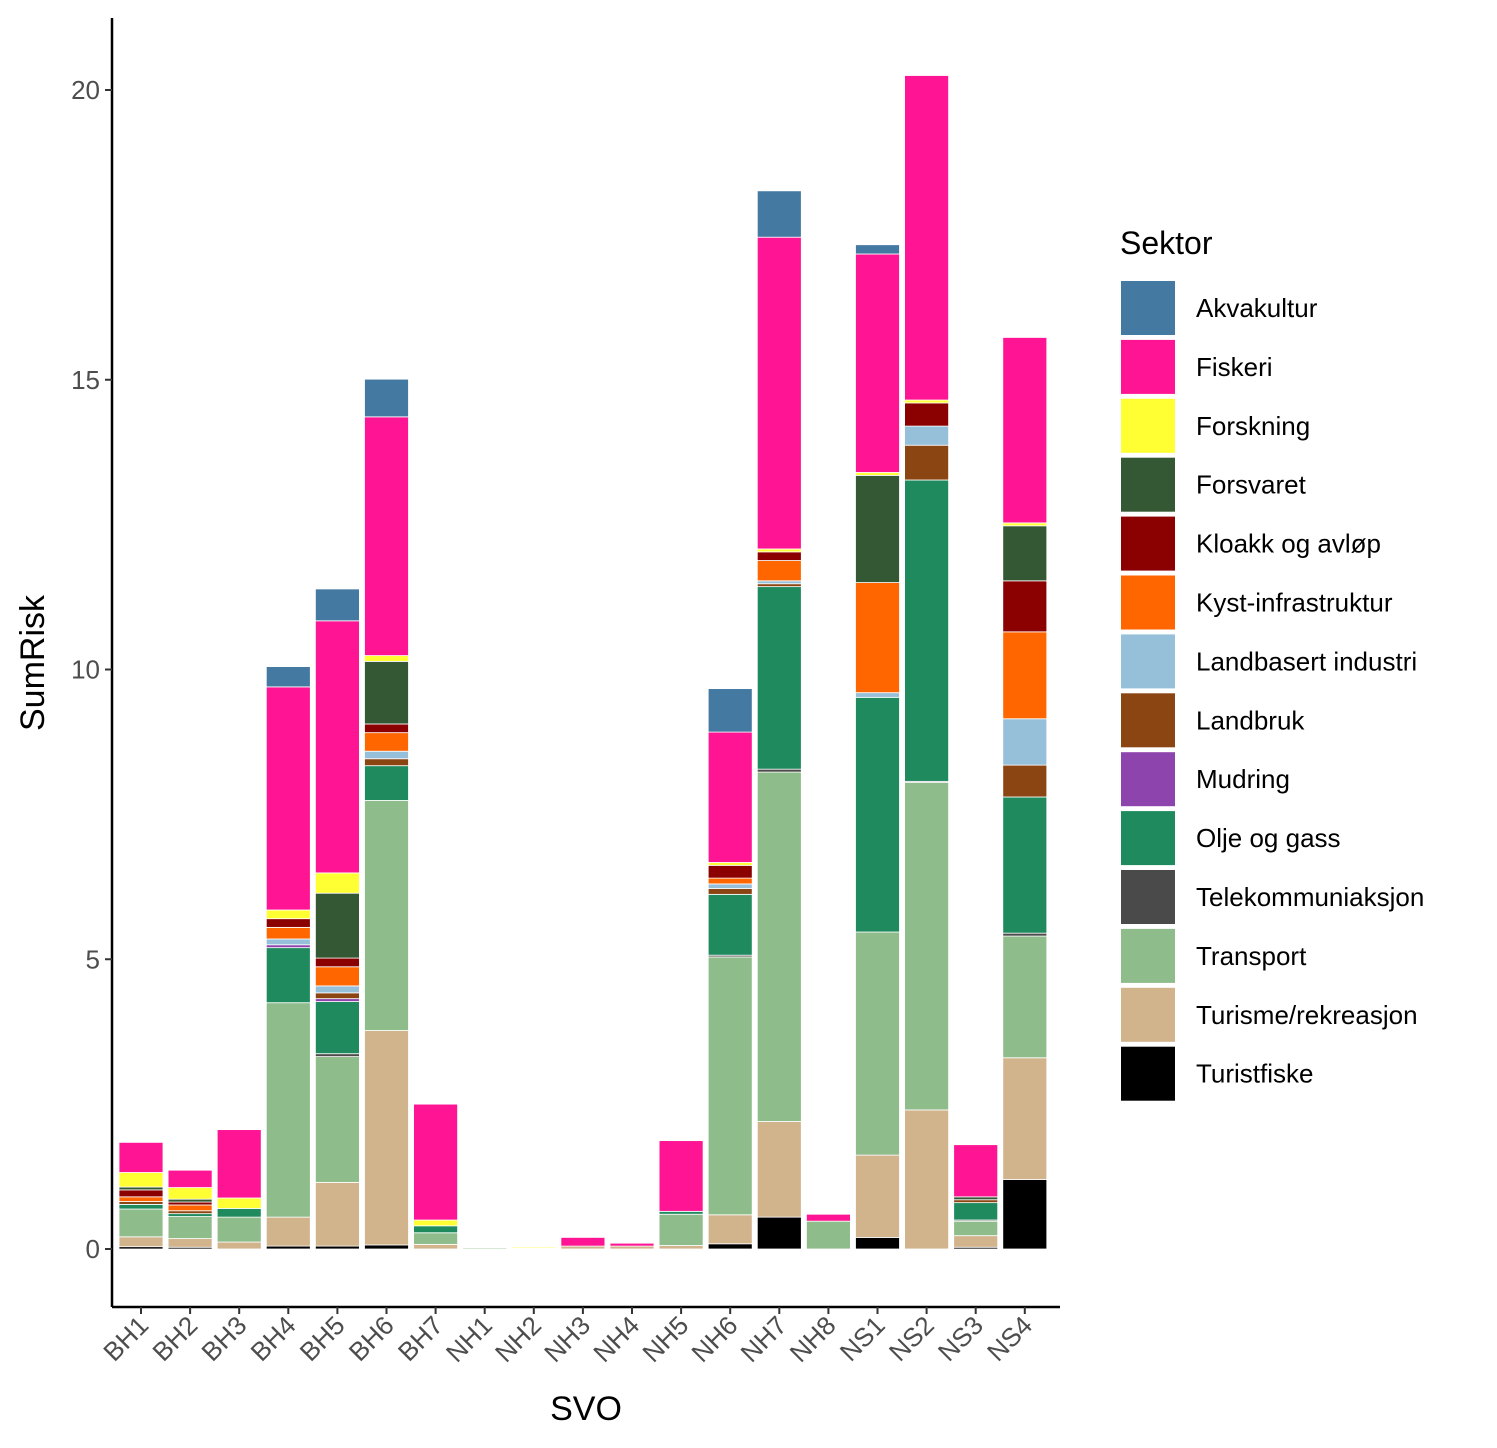  I want to click on bar-segment-ns1-forsvaret, so click(877, 528).